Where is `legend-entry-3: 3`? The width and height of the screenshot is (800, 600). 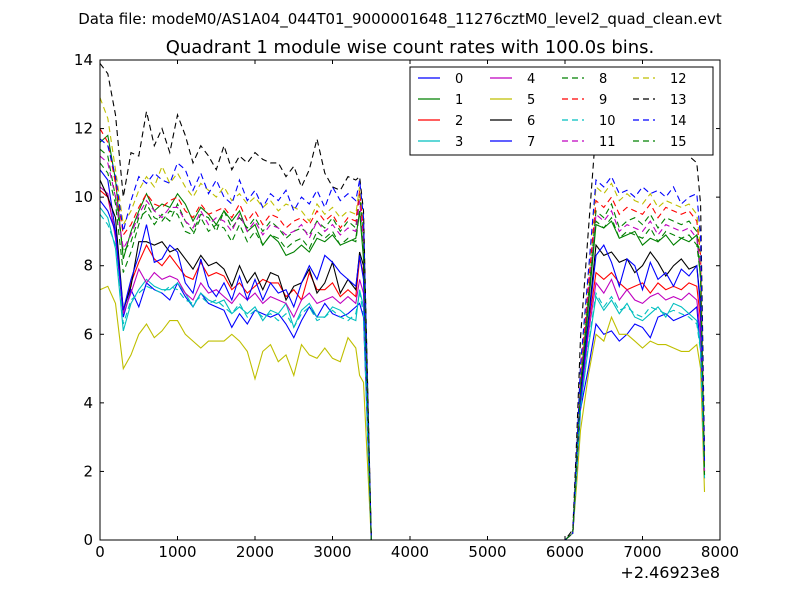 legend-entry-3: 3 is located at coordinates (440, 142).